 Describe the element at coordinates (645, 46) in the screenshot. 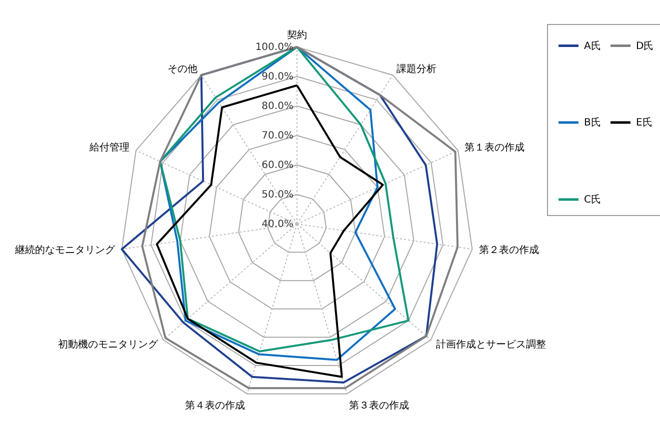

I see `legend-label: D氏` at that location.